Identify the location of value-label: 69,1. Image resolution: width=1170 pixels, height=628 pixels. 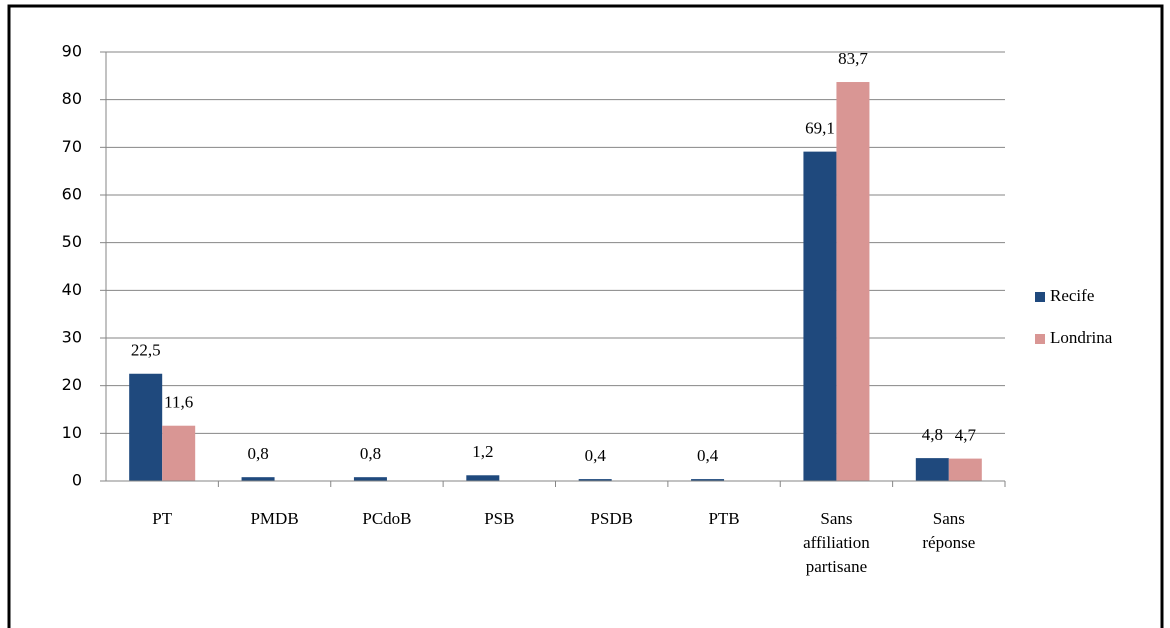
(820, 128).